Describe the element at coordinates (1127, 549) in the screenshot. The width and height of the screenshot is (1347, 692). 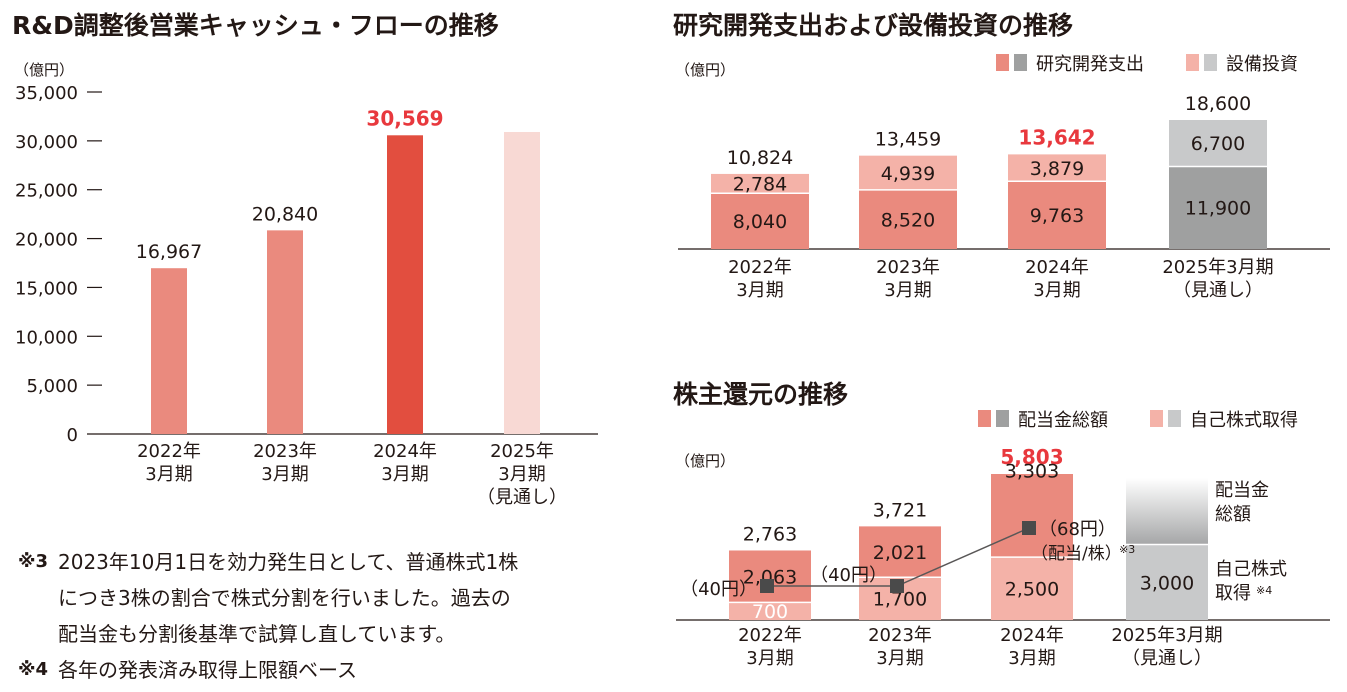
I see `chart3-dps-sublabel-note: ※3` at that location.